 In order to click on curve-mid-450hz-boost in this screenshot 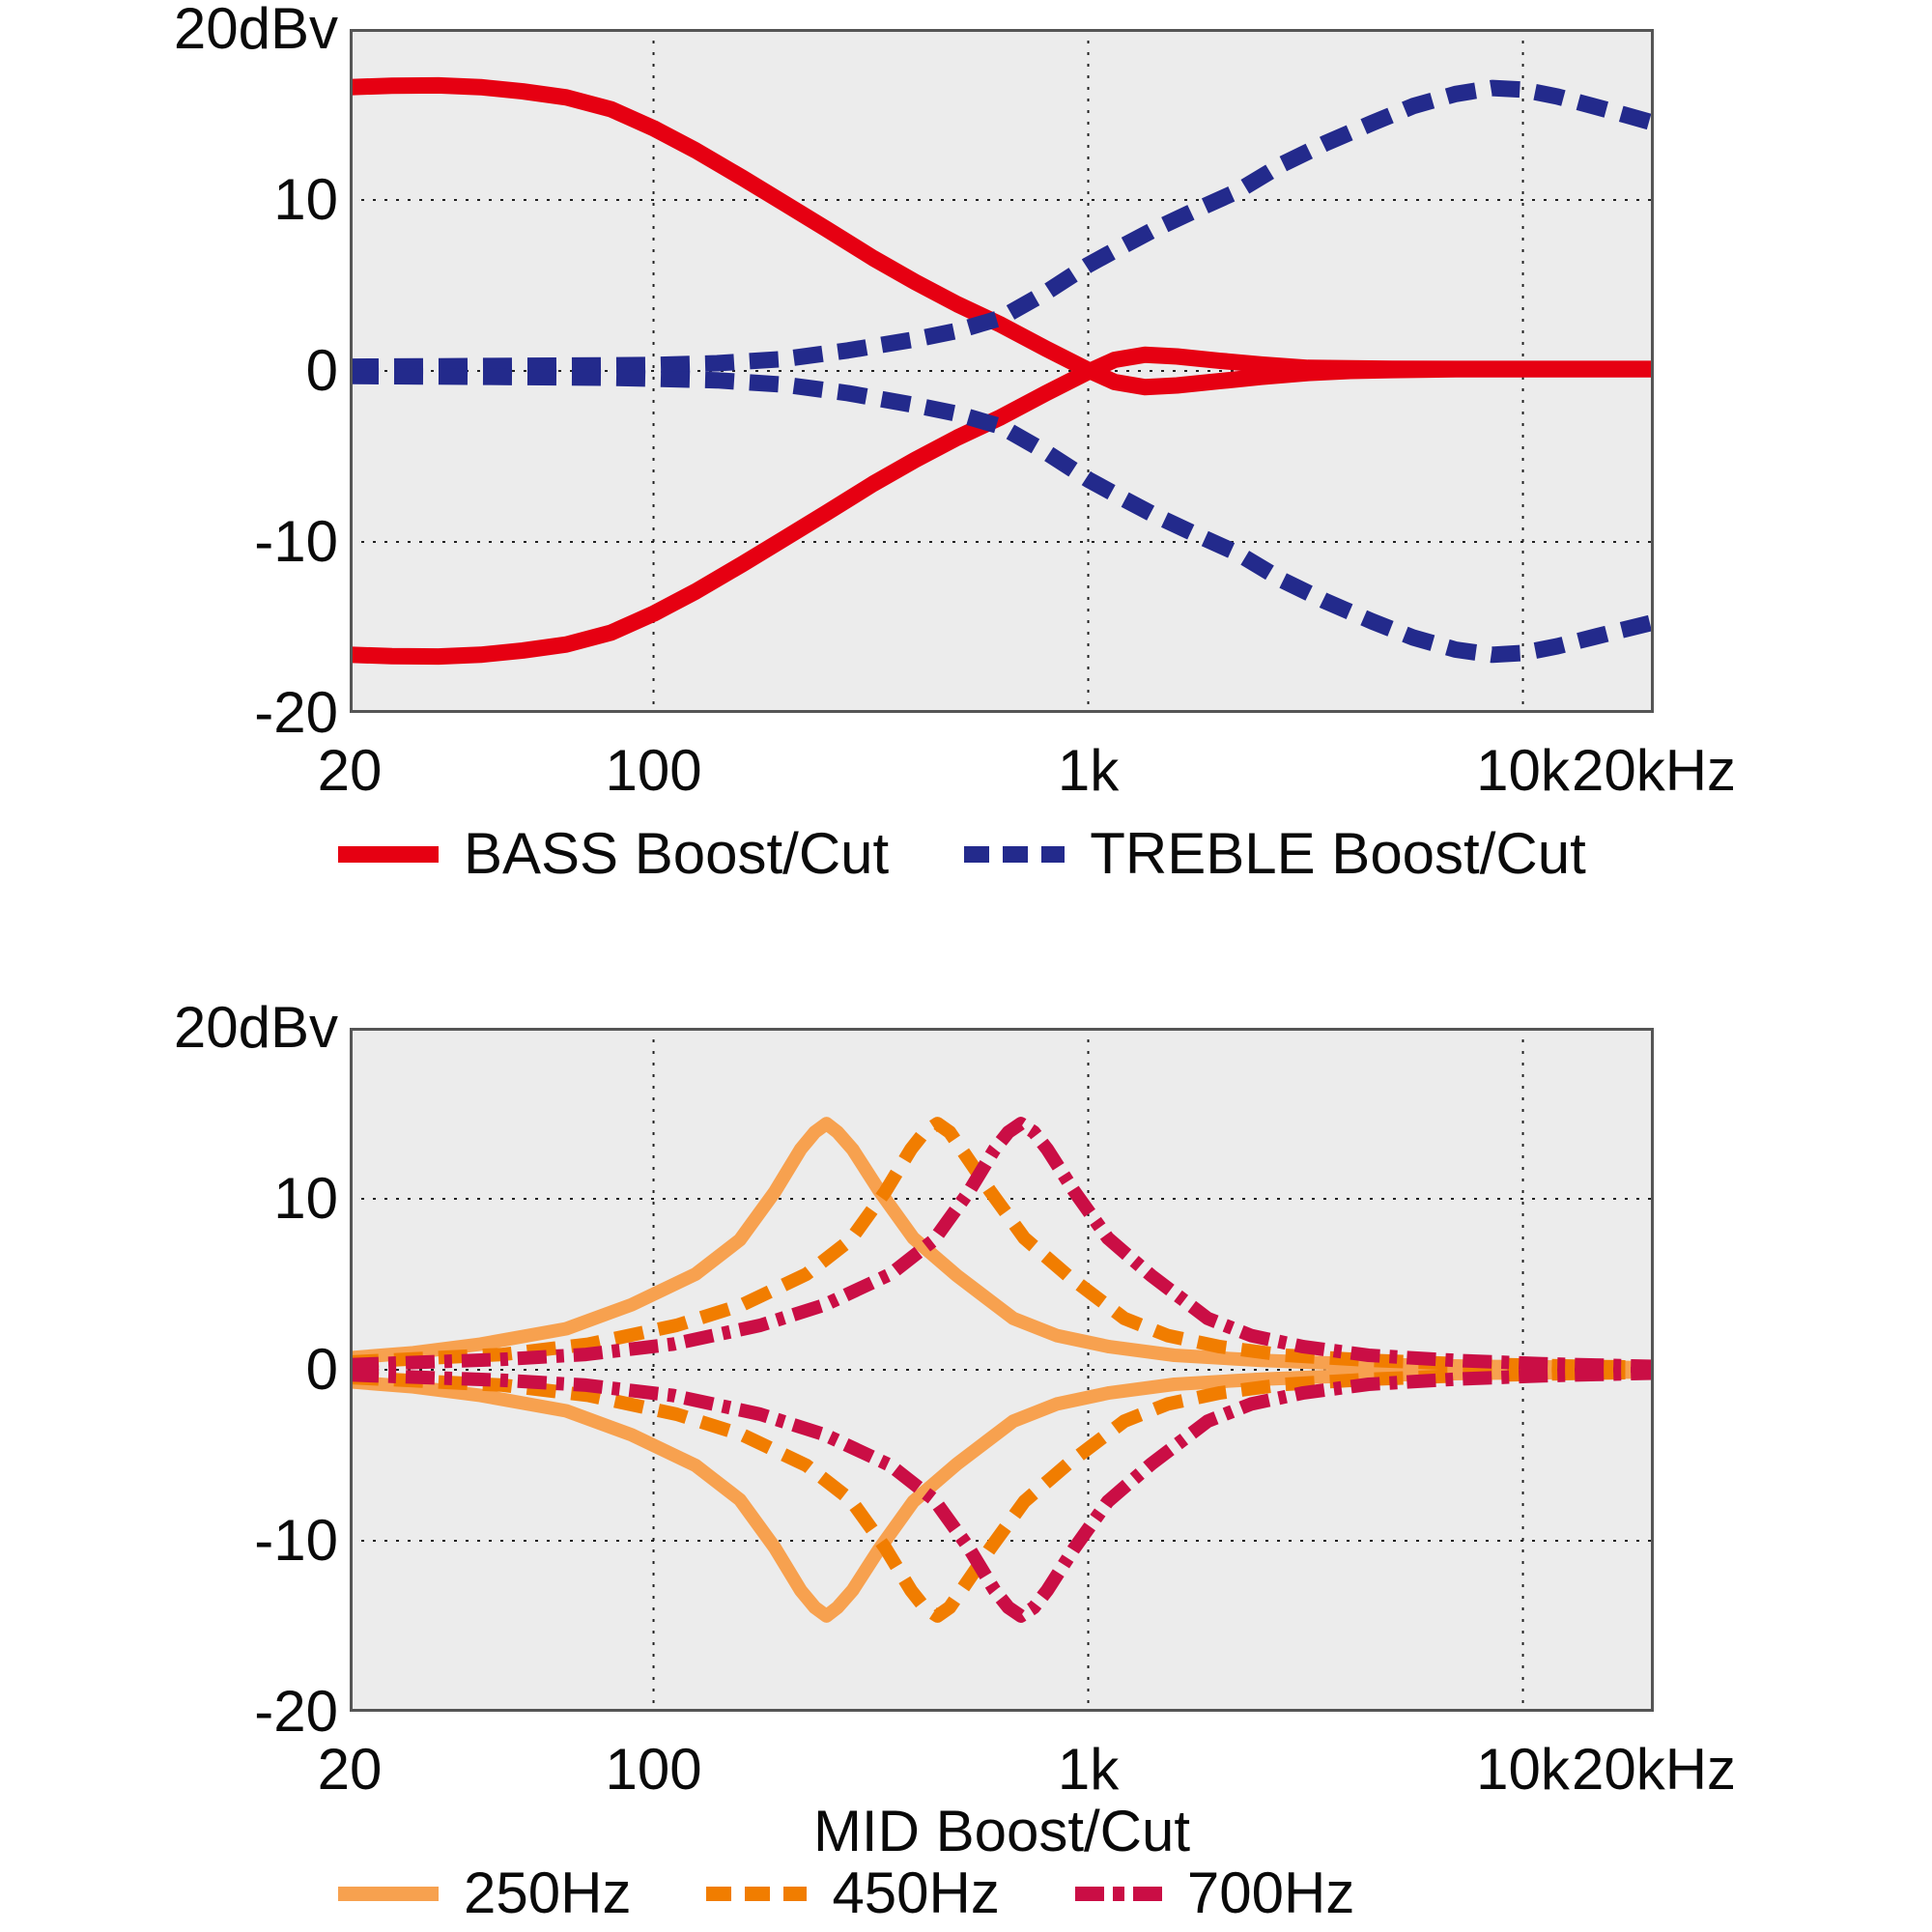, I will do `click(1002, 1246)`.